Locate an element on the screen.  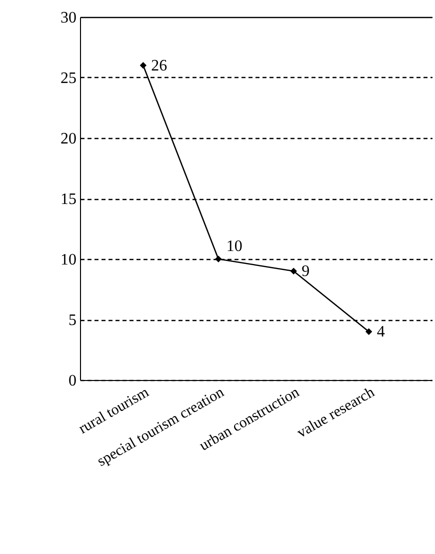
data-label: 9 is located at coordinates (306, 271).